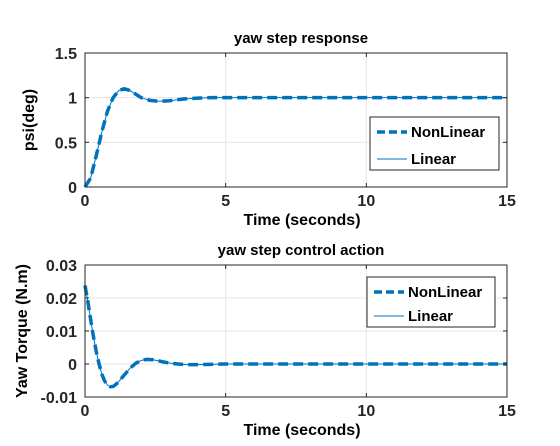 This screenshot has height=446, width=560. Describe the element at coordinates (61, 332) in the screenshot. I see `y-tick-label: 0.01` at that location.